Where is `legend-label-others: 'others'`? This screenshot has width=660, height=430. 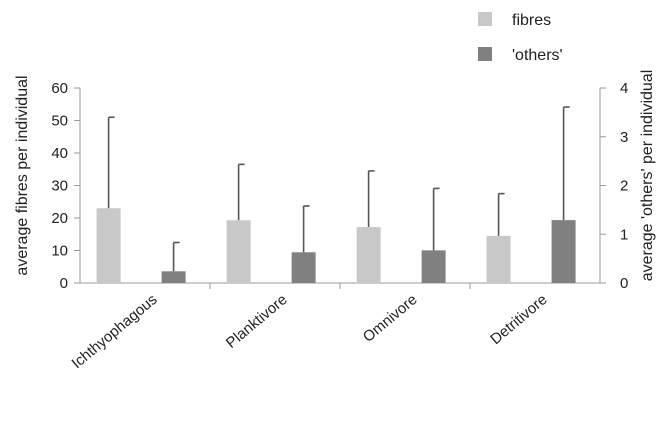 legend-label-others: 'others' is located at coordinates (537, 55).